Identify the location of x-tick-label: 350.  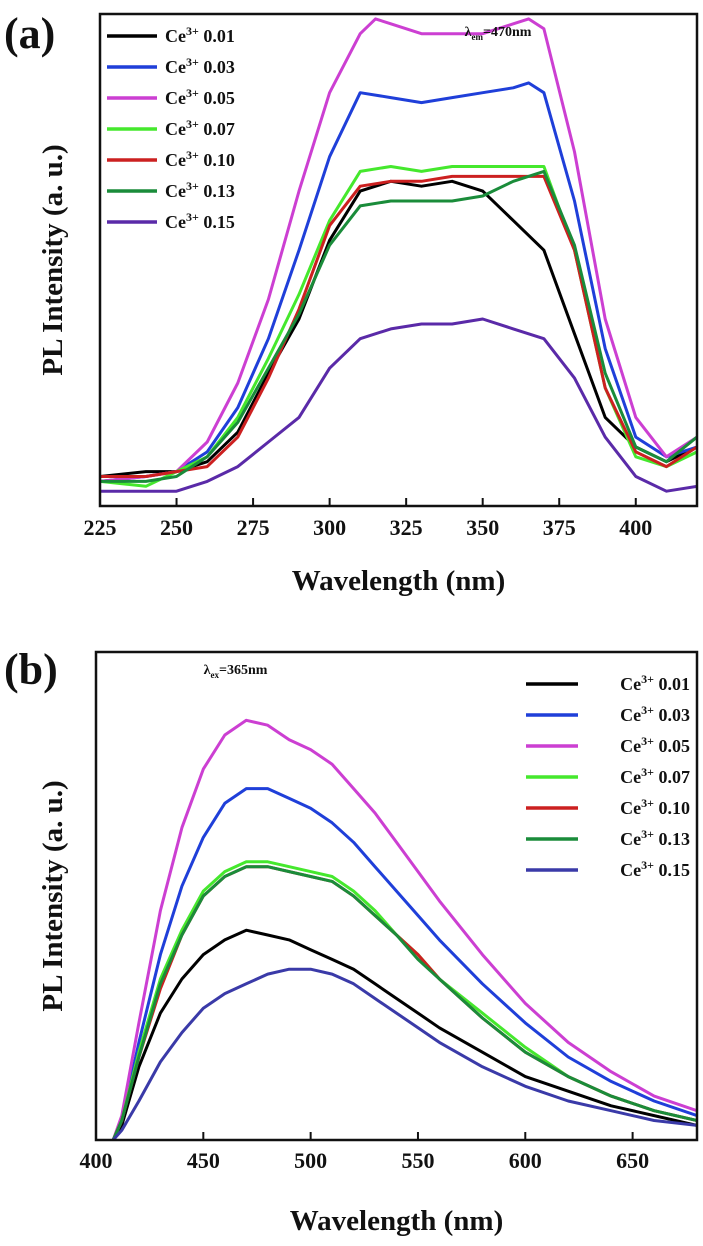
(482, 527).